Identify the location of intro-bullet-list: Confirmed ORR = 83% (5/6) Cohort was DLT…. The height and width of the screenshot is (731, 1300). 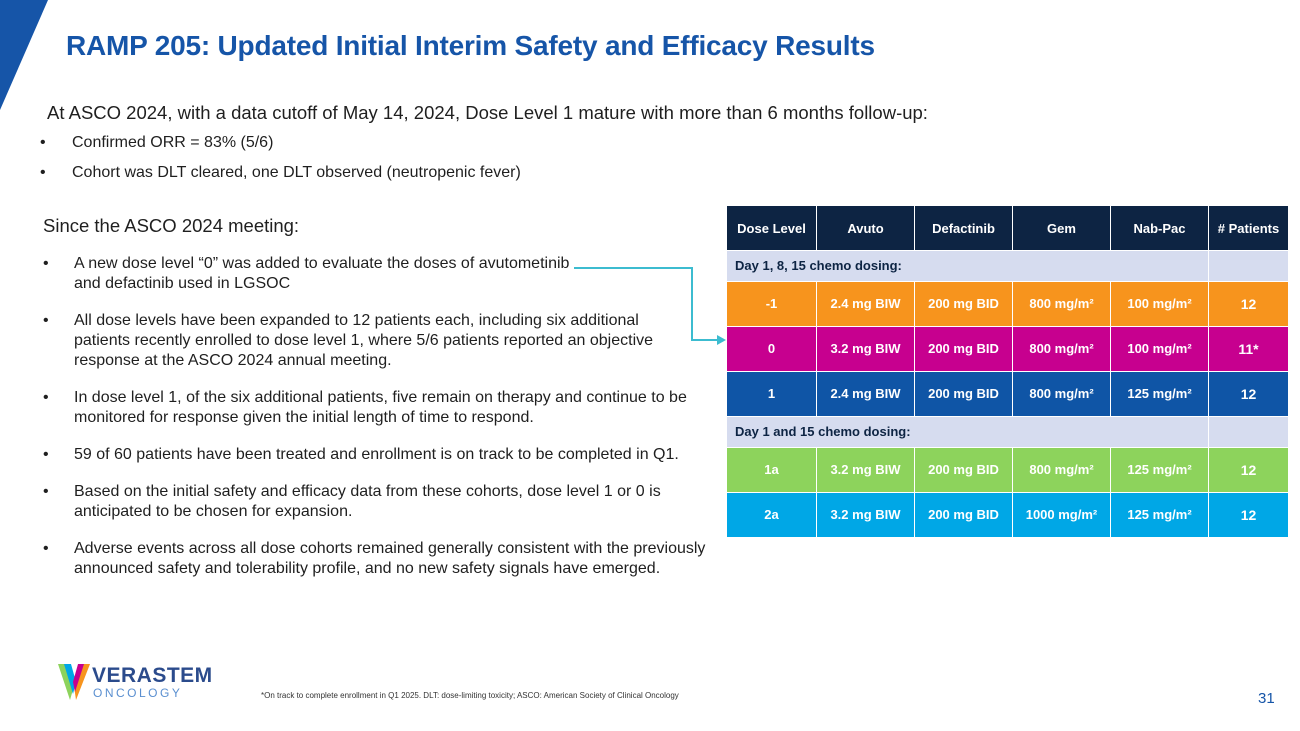
(280, 162).